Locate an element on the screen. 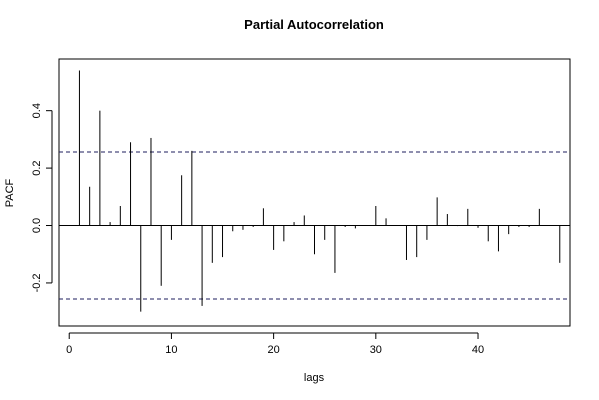  x-tick-label: 30 is located at coordinates (376, 350).